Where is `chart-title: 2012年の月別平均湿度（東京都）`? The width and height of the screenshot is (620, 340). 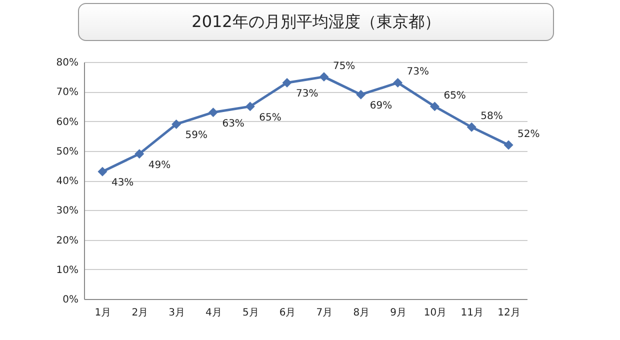
chart-title: 2012年の月別平均湿度（東京都） is located at coordinates (316, 22).